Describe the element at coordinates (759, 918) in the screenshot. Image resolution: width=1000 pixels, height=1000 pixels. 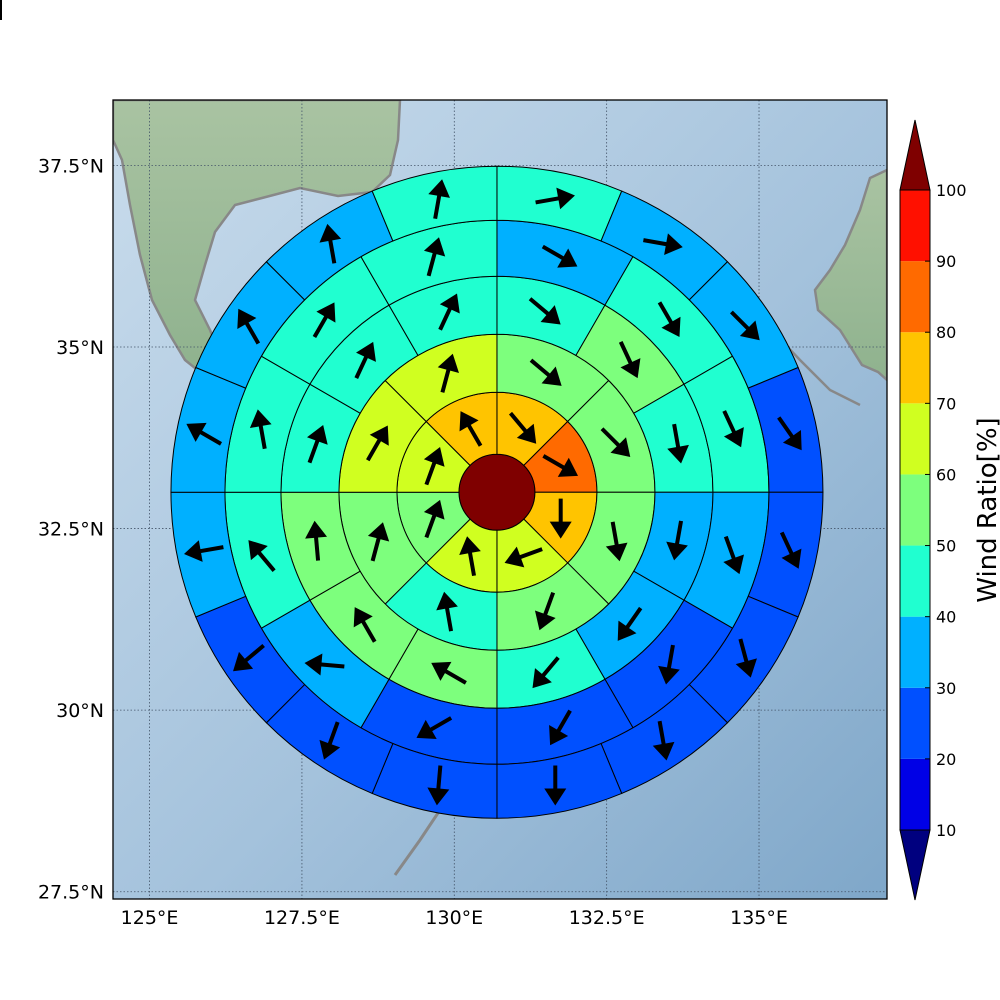
I see `x-tick-label: 135°E` at that location.